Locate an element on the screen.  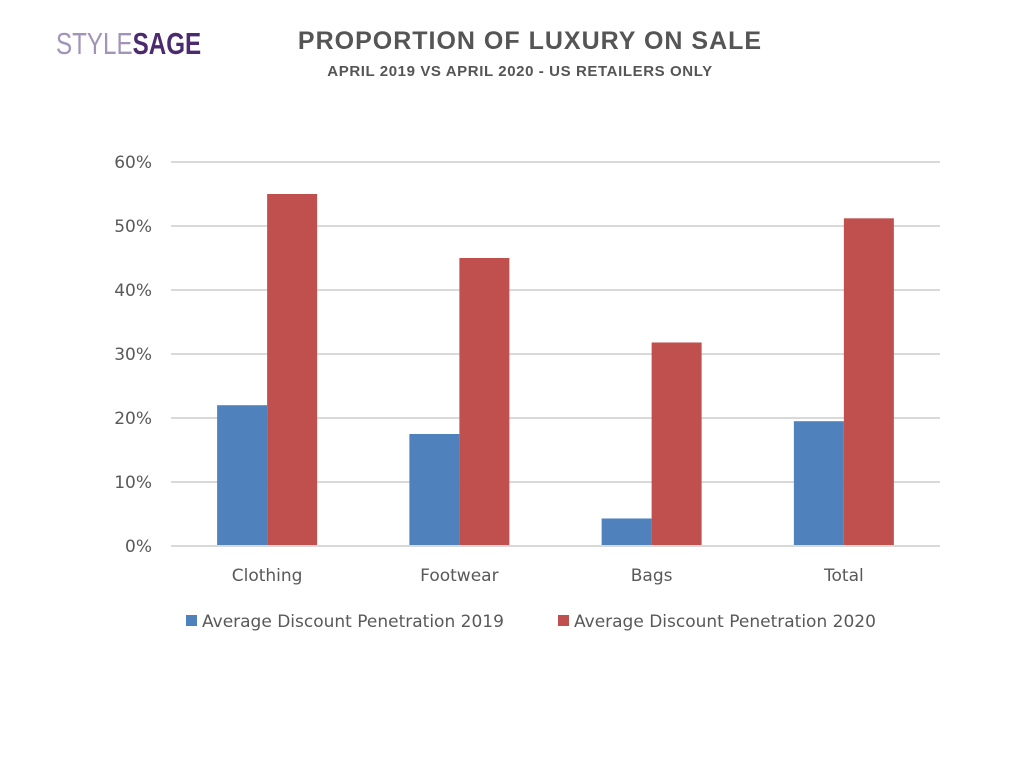
bar-clothing-2020 is located at coordinates (292, 370).